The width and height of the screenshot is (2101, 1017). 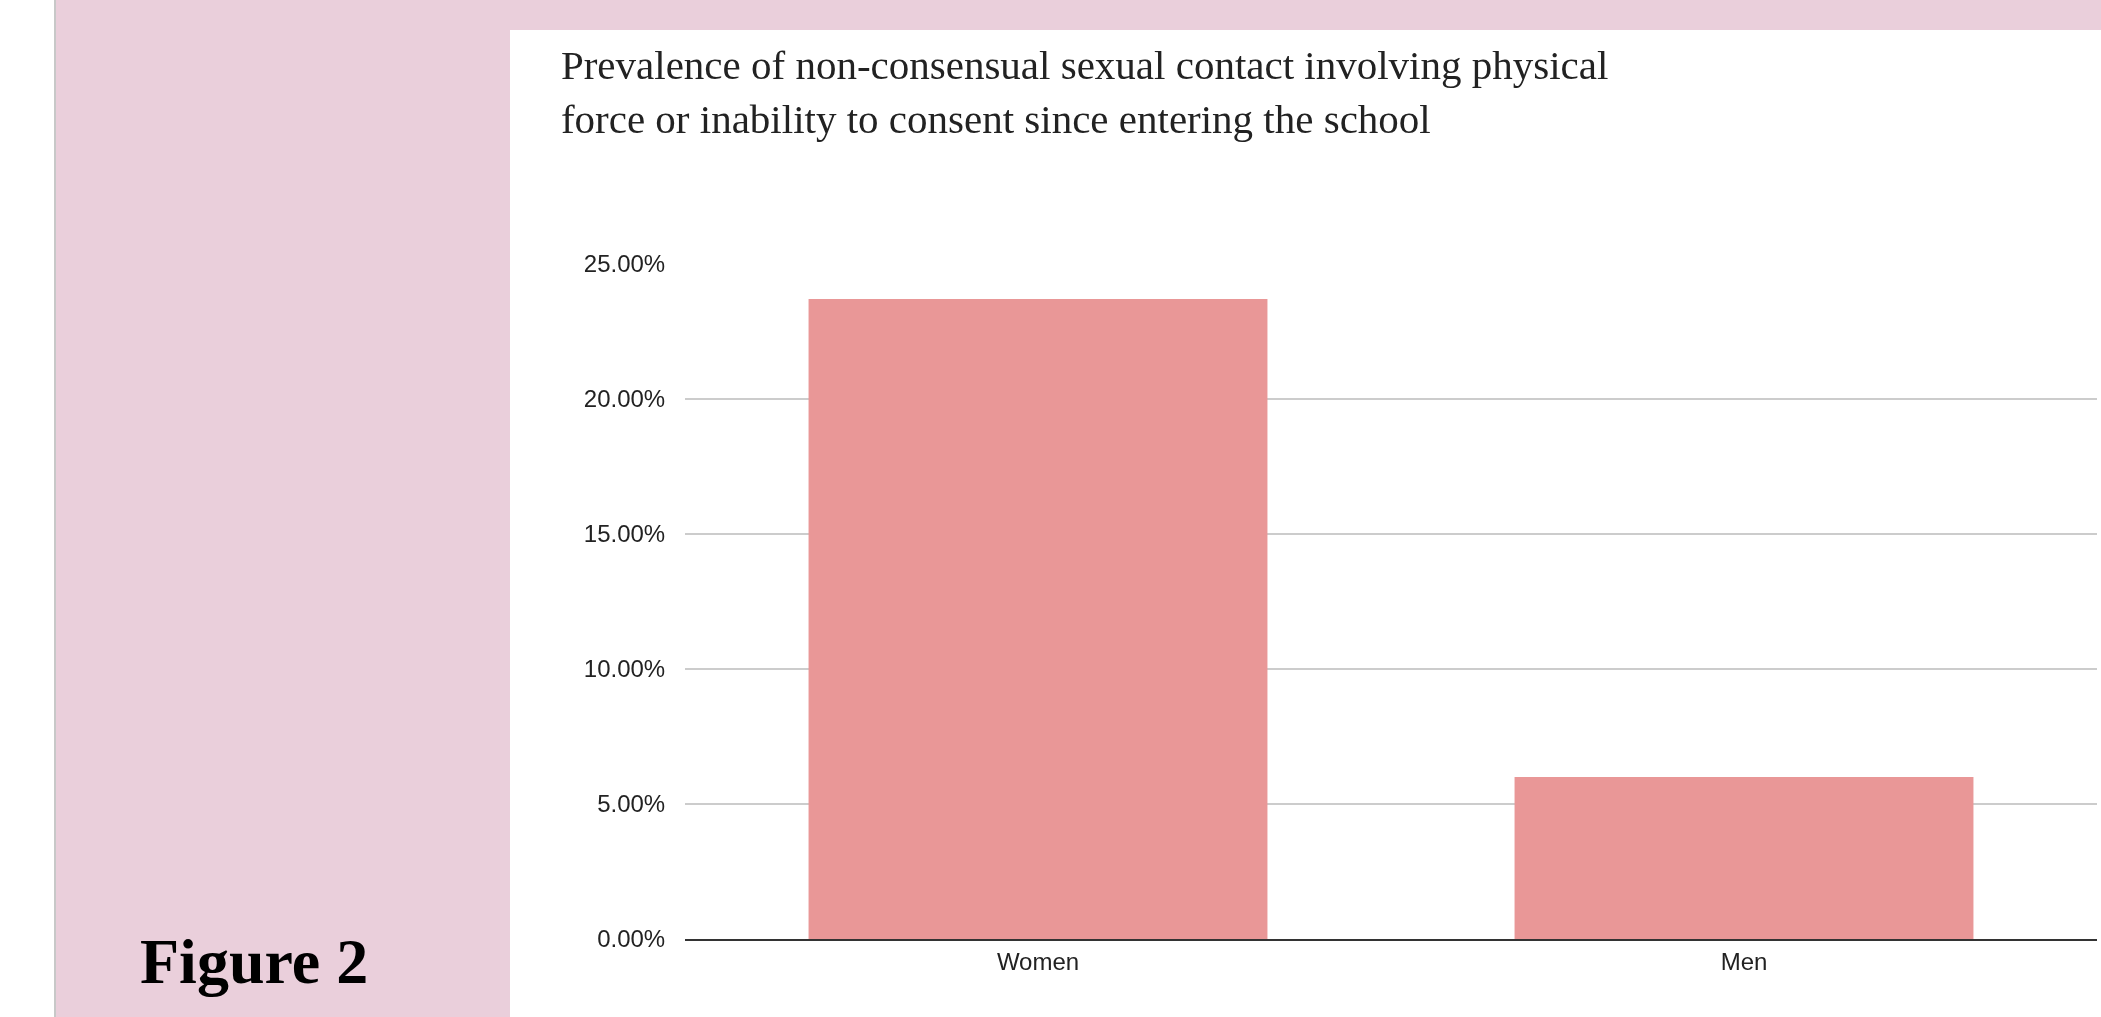 What do you see at coordinates (254, 962) in the screenshot?
I see `caption: Figure 2` at bounding box center [254, 962].